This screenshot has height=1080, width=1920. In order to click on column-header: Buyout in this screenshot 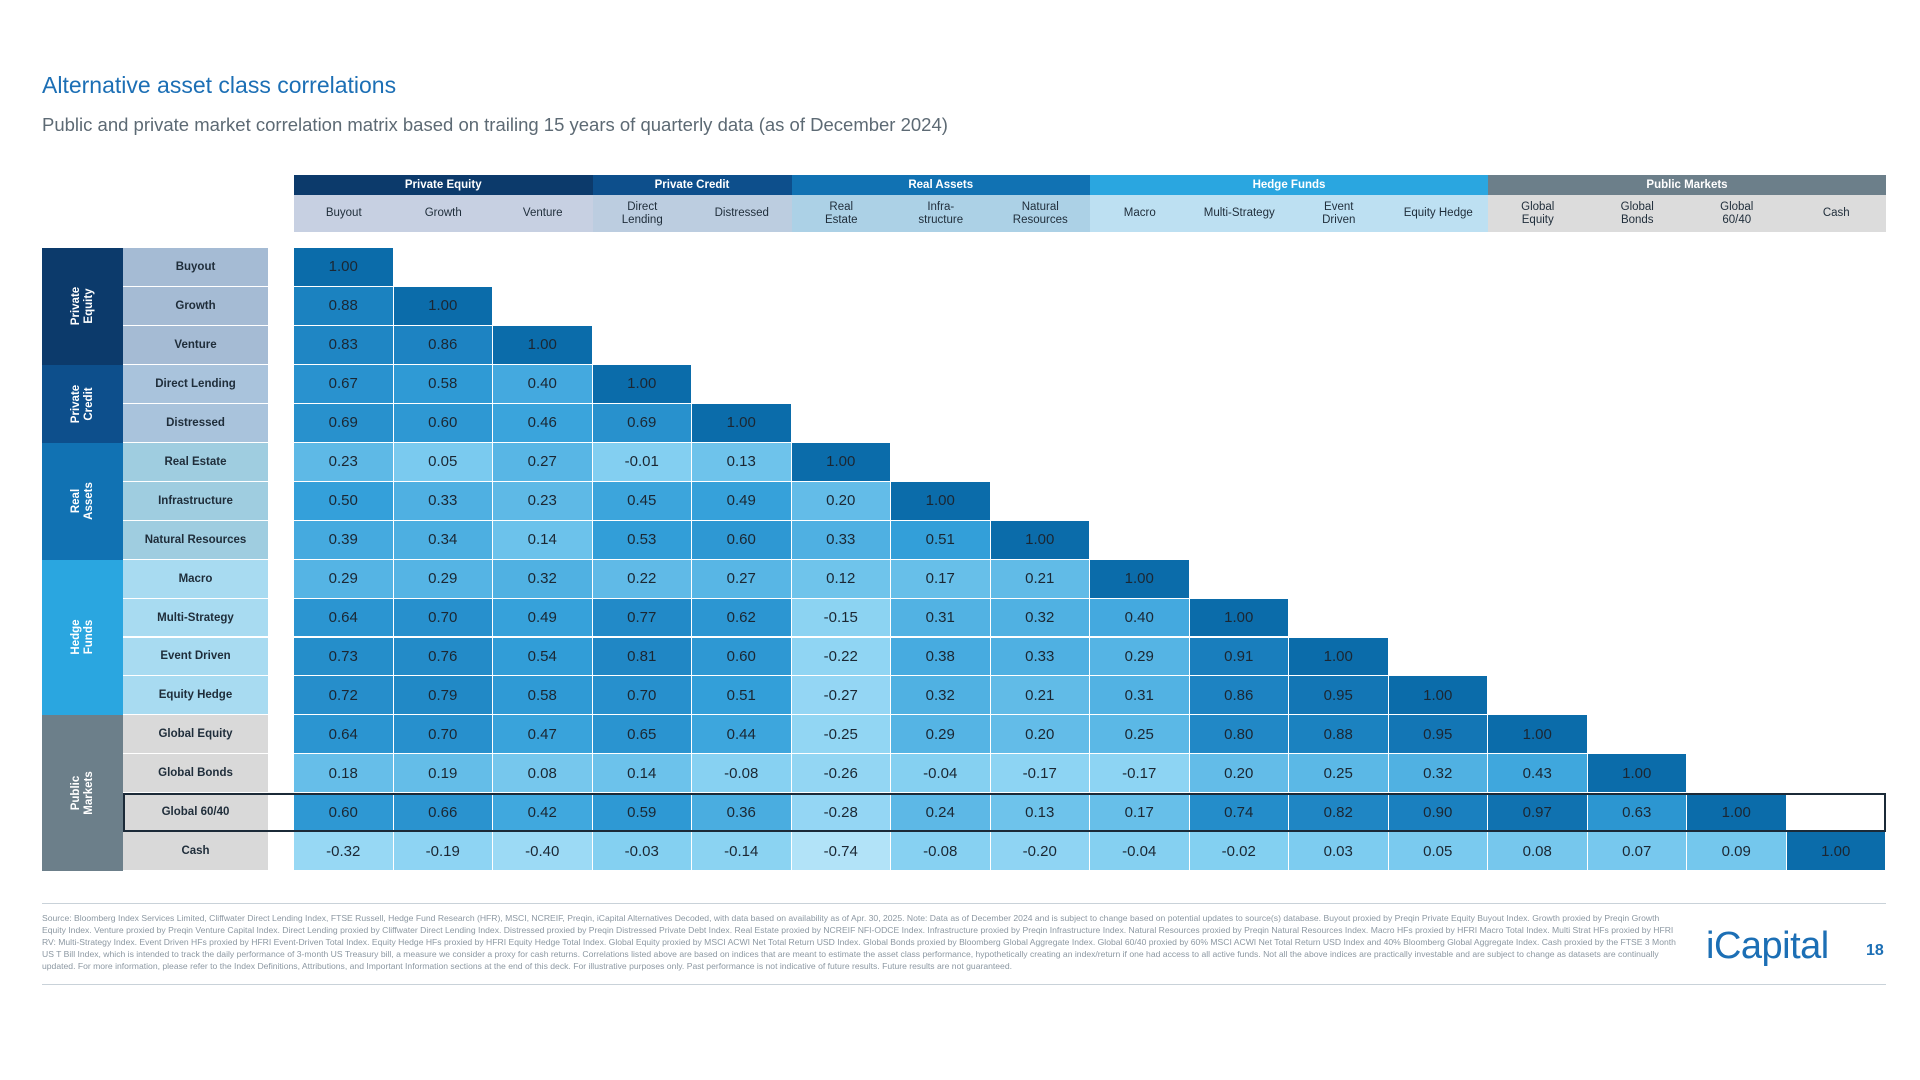, I will do `click(344, 213)`.